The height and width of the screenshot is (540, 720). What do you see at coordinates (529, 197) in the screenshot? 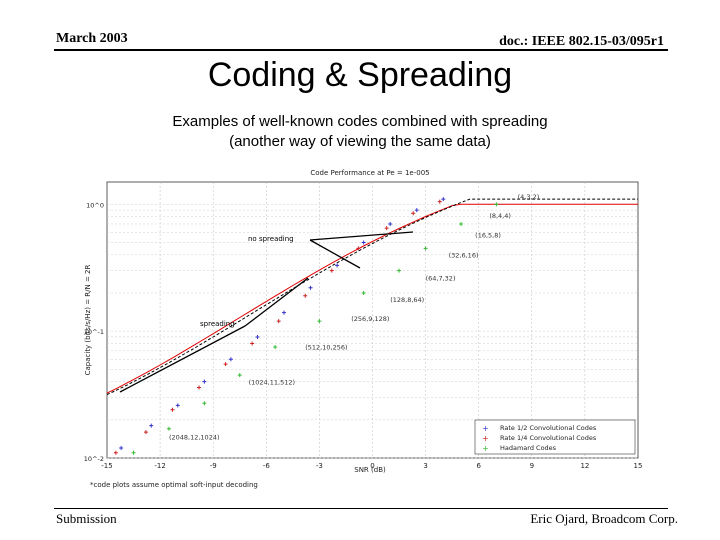
I see `code-label: (4,3,2)` at bounding box center [529, 197].